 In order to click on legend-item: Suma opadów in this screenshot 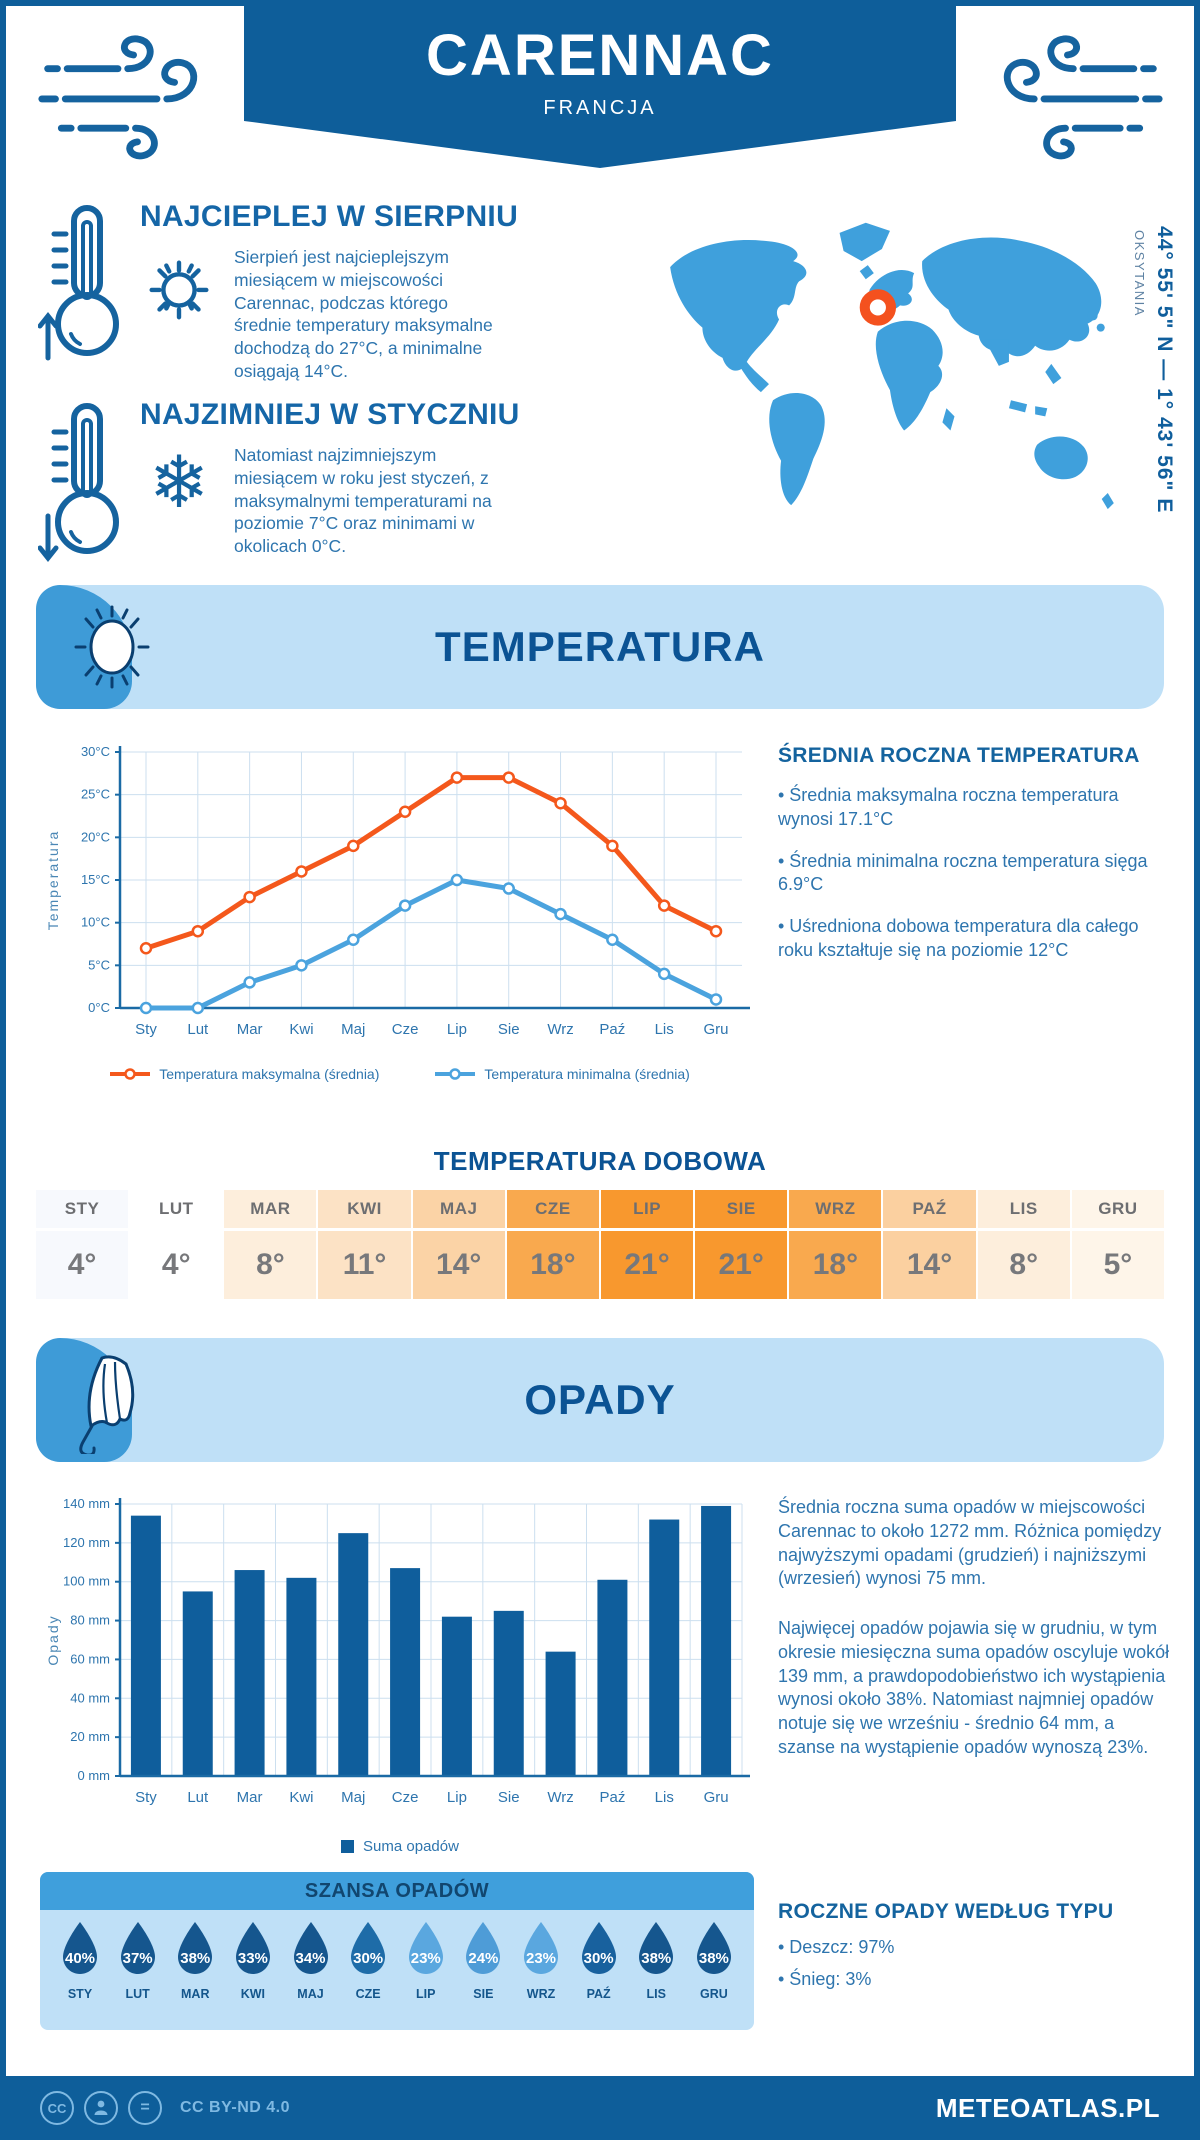, I will do `click(400, 1846)`.